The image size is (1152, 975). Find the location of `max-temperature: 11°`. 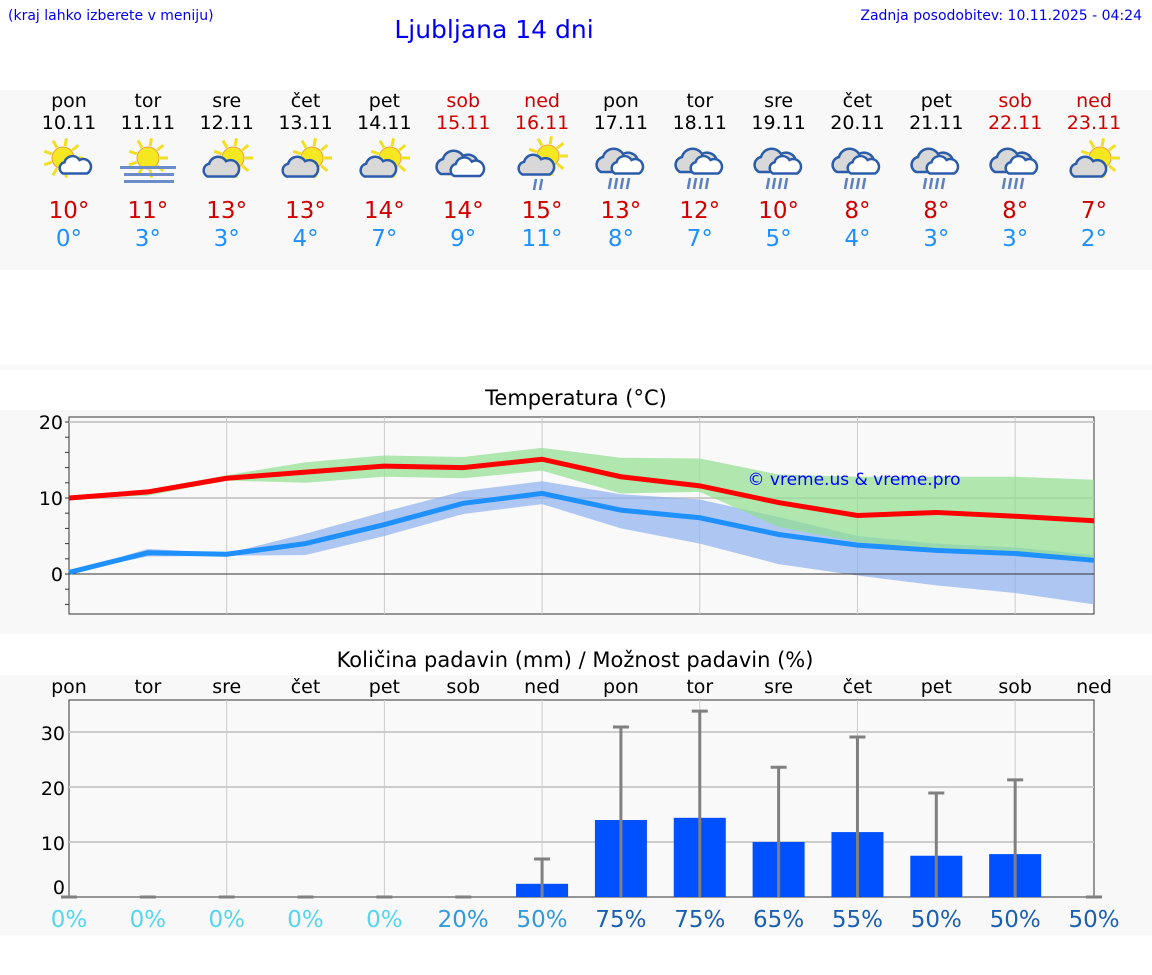

max-temperature: 11° is located at coordinates (148, 211).